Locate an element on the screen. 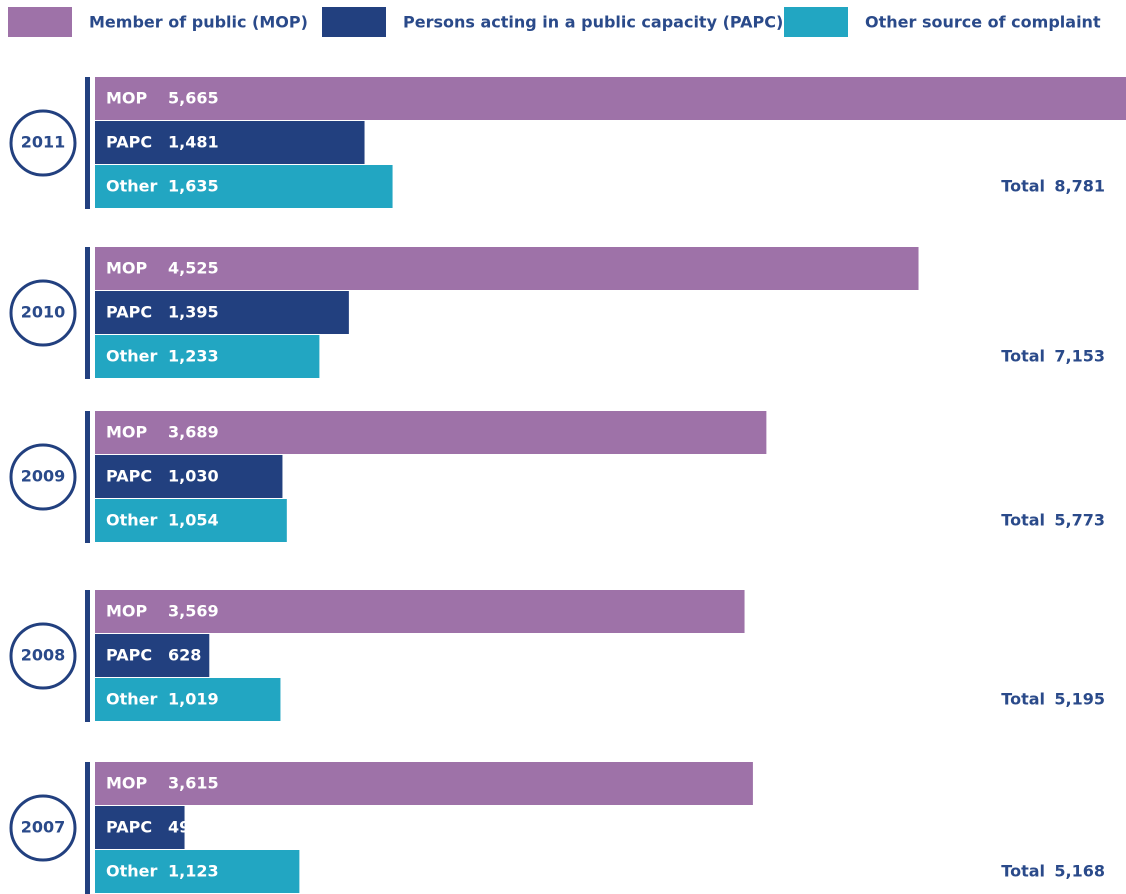 This screenshot has width=1126, height=894. total-value: 5,773 is located at coordinates (1079, 520).